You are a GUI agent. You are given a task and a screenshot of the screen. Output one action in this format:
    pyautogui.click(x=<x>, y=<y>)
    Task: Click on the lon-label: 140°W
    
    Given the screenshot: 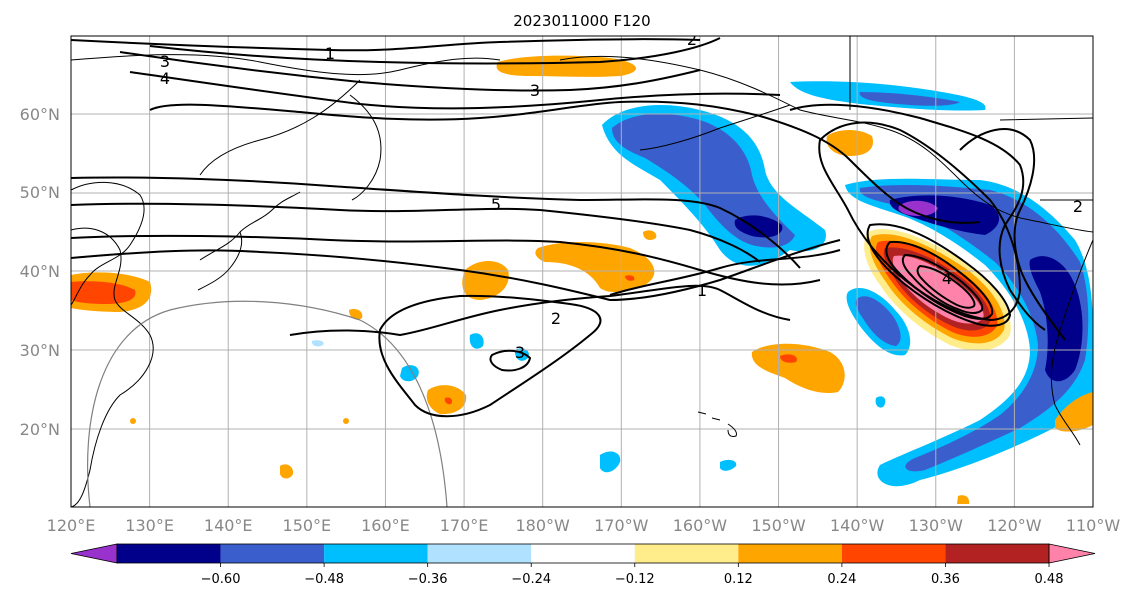 What is the action you would take?
    pyautogui.click(x=857, y=525)
    